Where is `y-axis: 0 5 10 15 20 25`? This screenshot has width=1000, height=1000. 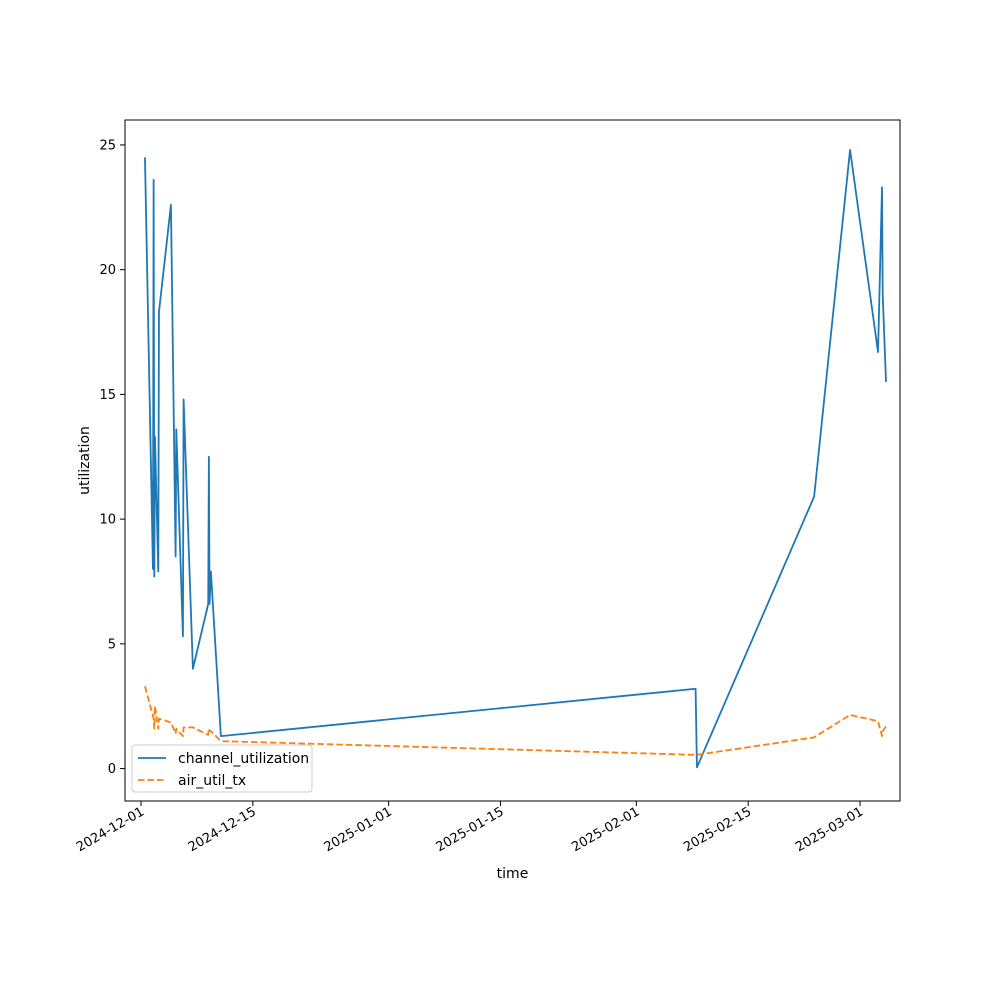 y-axis: 0 5 10 15 20 25 is located at coordinates (112, 457).